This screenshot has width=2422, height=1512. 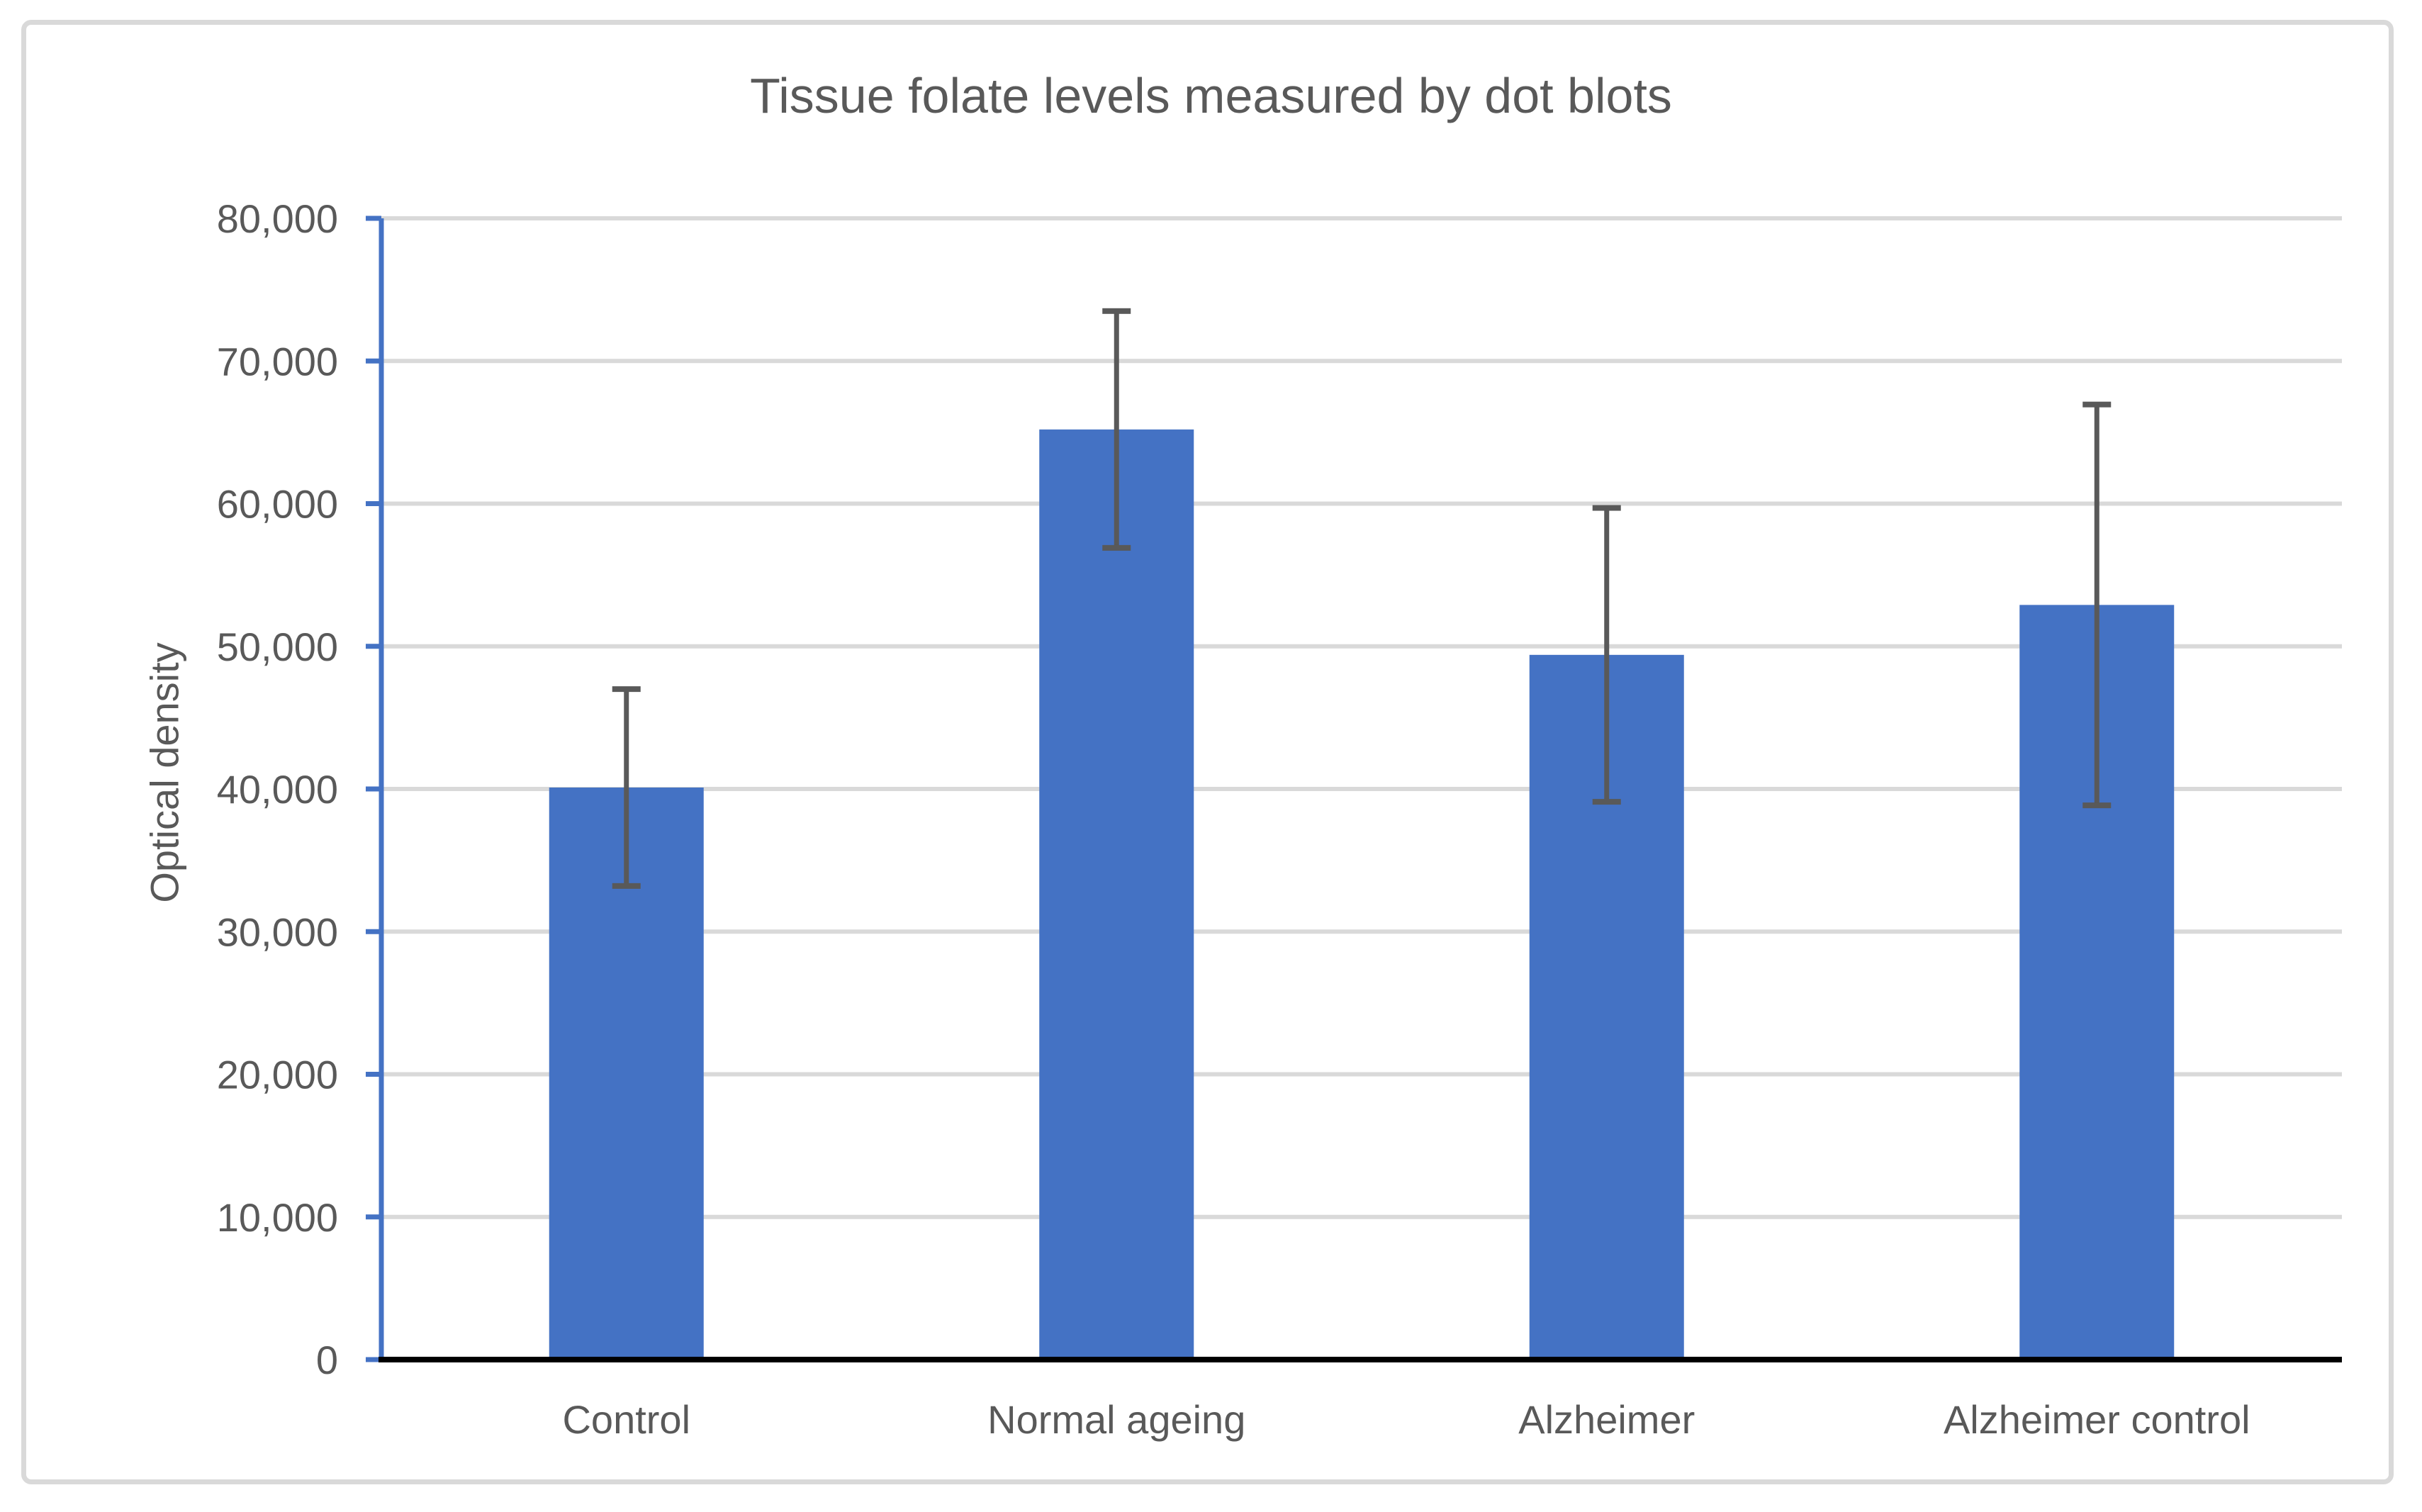 I want to click on y-tick-label: 50,000, so click(x=277, y=647).